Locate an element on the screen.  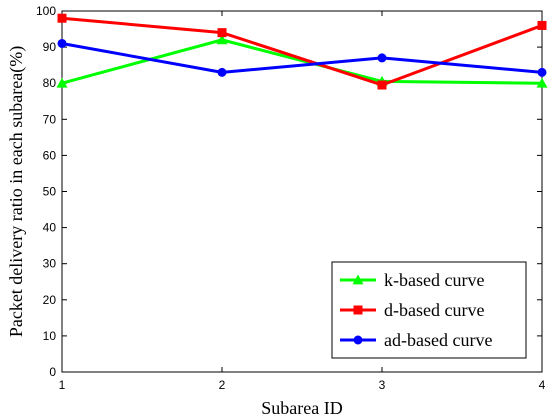
series-ad-based-curve is located at coordinates (302, 57).